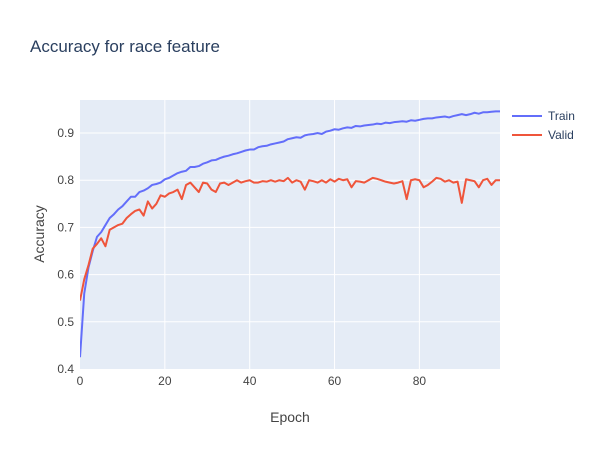  I want to click on x-axis-title: Epoch, so click(290, 417).